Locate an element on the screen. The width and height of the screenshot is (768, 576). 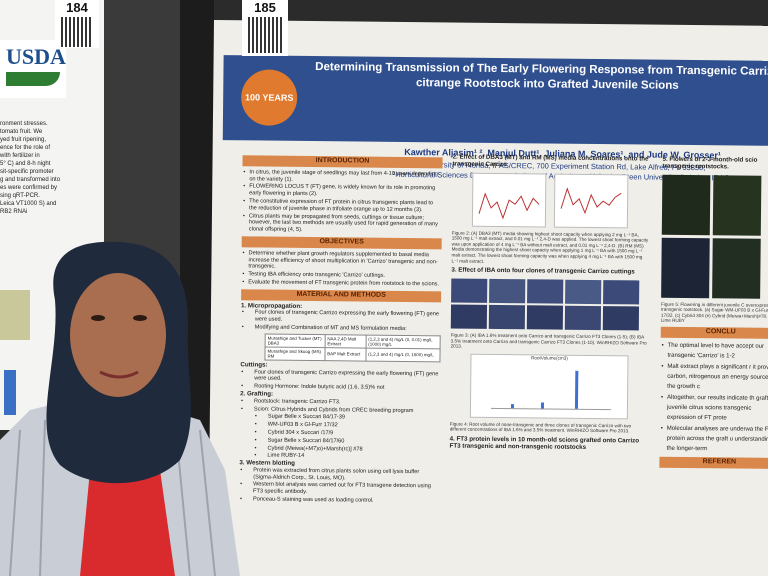
line-chart-b is located at coordinates (591, 200).